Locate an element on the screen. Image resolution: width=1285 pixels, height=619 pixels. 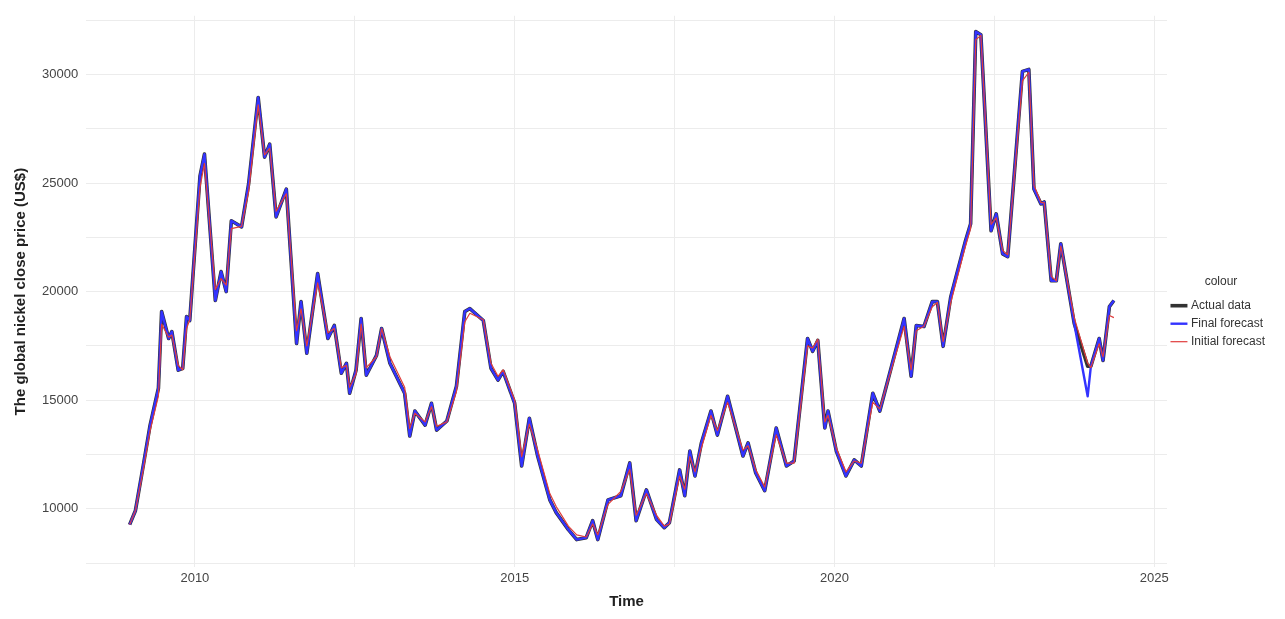
x-tick-label: 2015 is located at coordinates (515, 577).